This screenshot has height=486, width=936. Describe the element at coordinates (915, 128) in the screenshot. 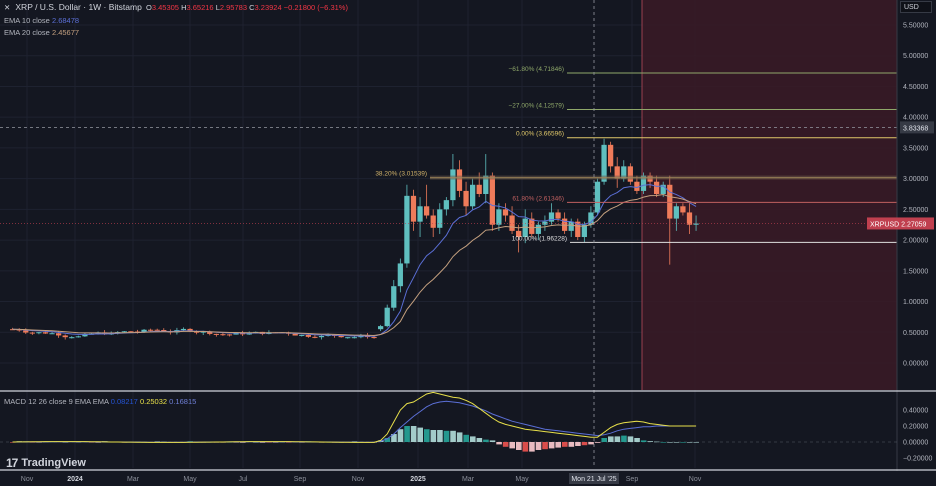

I see `crosshair-price-label: 3.83368` at that location.